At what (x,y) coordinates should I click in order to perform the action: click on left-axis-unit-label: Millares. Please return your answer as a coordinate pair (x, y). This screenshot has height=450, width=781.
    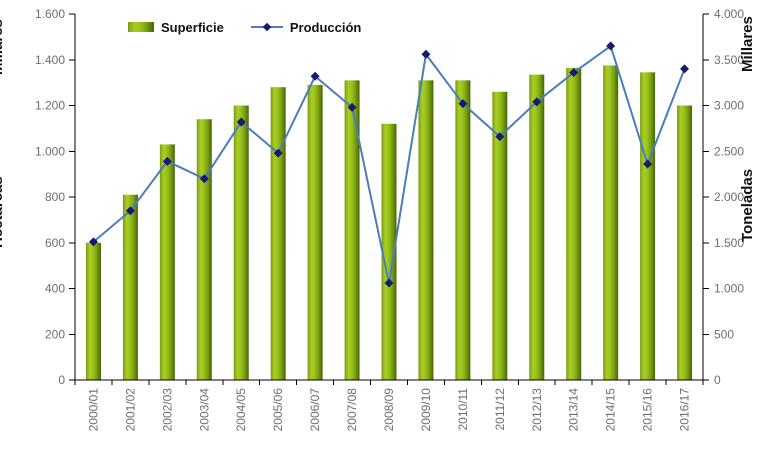
    Looking at the image, I should click on (3, 47).